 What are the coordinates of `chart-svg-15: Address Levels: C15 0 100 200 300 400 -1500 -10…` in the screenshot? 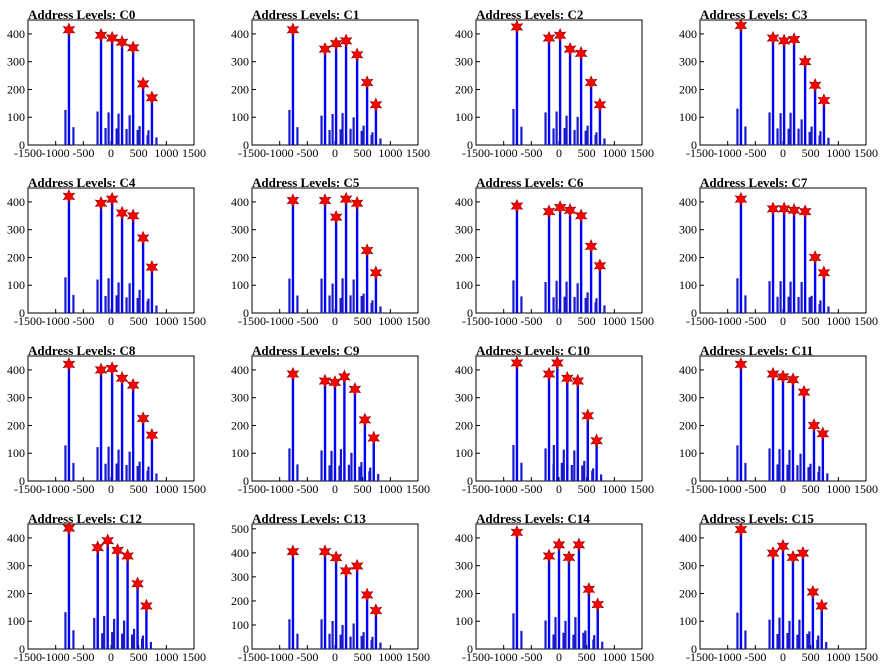 It's located at (778, 587).